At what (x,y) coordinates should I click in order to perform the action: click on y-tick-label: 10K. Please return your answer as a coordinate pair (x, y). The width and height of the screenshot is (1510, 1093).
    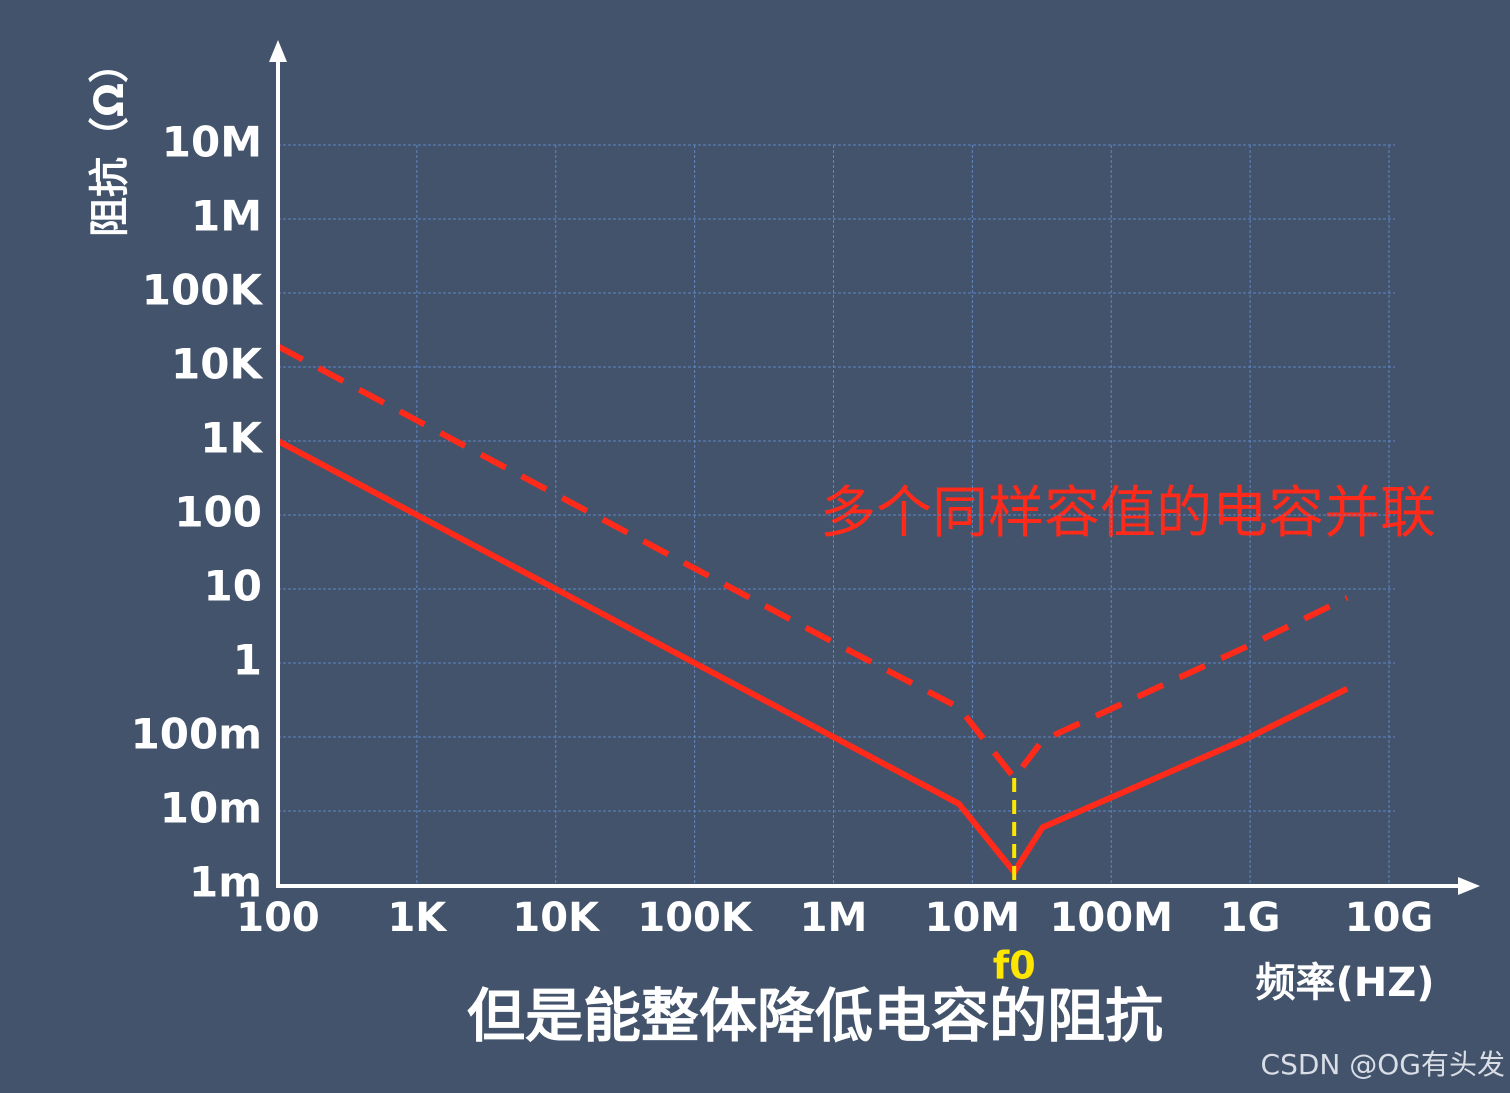
    Looking at the image, I should click on (217, 364).